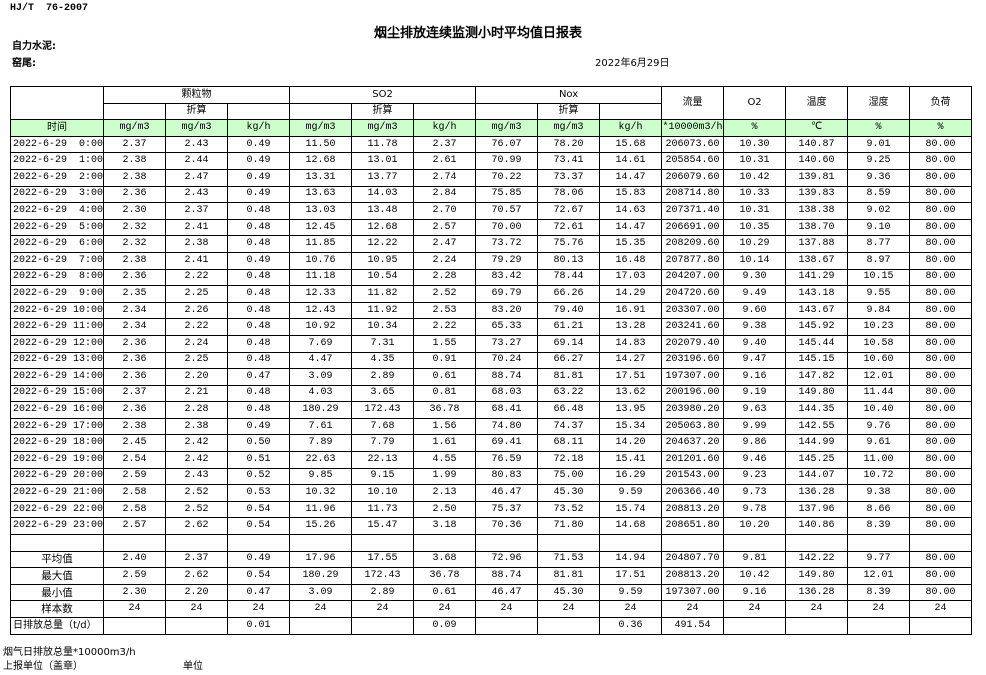 Image resolution: width=986 pixels, height=675 pixels. Describe the element at coordinates (693, 493) in the screenshot. I see `value-cell: 206366.40` at that location.